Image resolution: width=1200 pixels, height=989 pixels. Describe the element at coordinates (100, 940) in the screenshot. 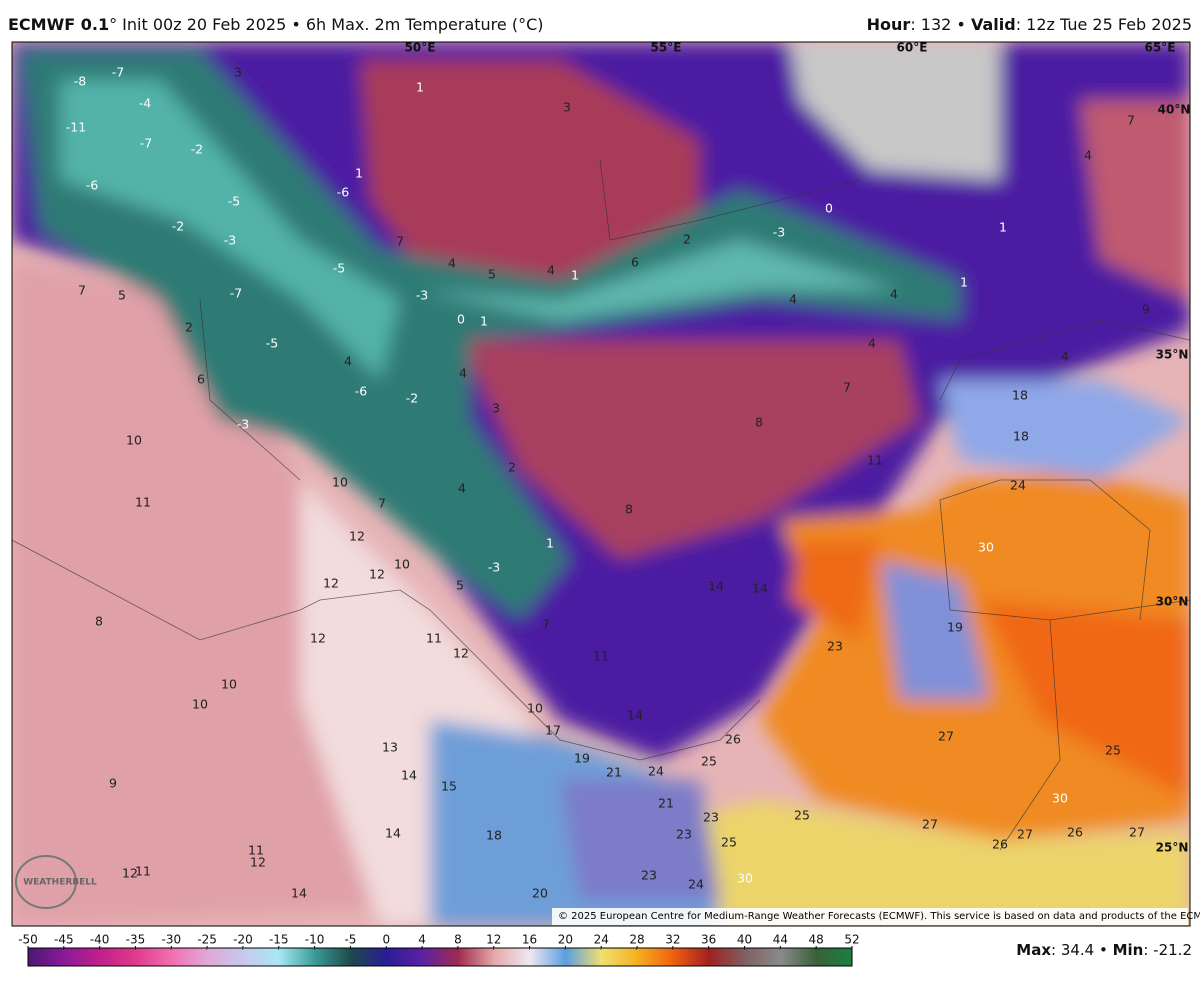

I see `colorbar-tick-label: -40` at that location.